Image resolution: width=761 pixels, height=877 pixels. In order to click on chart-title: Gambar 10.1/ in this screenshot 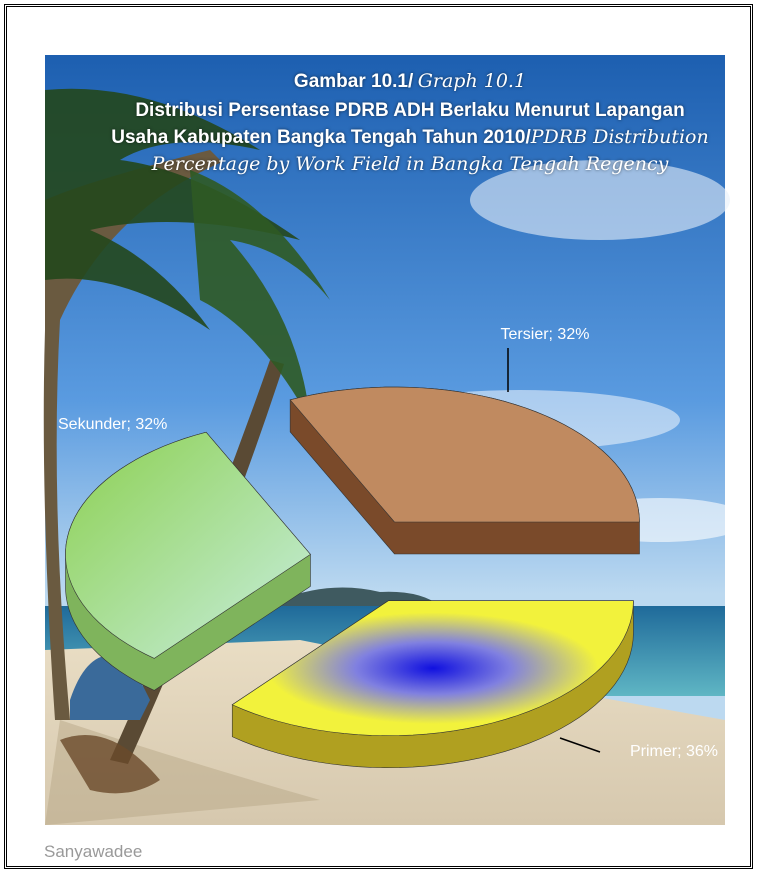, I will do `click(353, 81)`.